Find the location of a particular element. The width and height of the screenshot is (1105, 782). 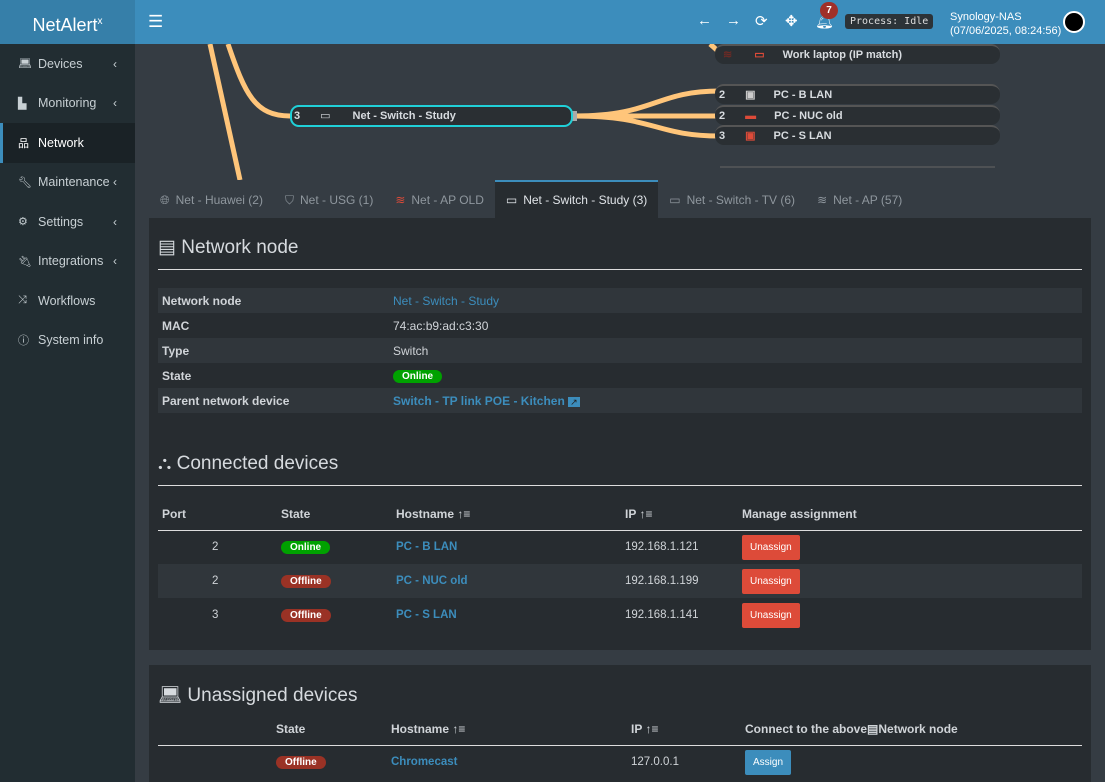

sidebar-item-label: Network is located at coordinates (61, 142).